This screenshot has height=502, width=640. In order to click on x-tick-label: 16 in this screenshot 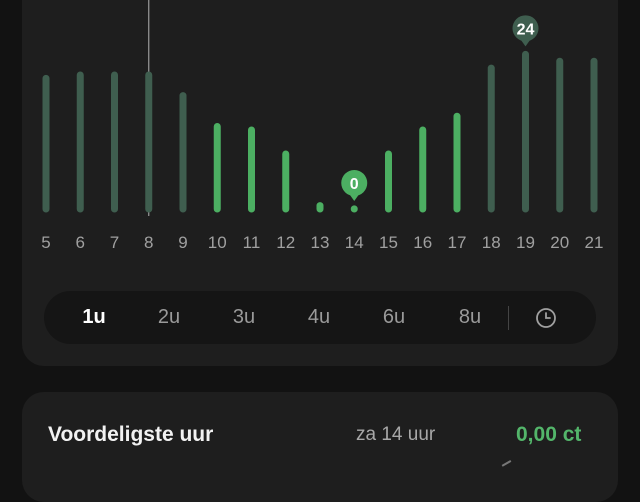, I will do `click(422, 242)`.